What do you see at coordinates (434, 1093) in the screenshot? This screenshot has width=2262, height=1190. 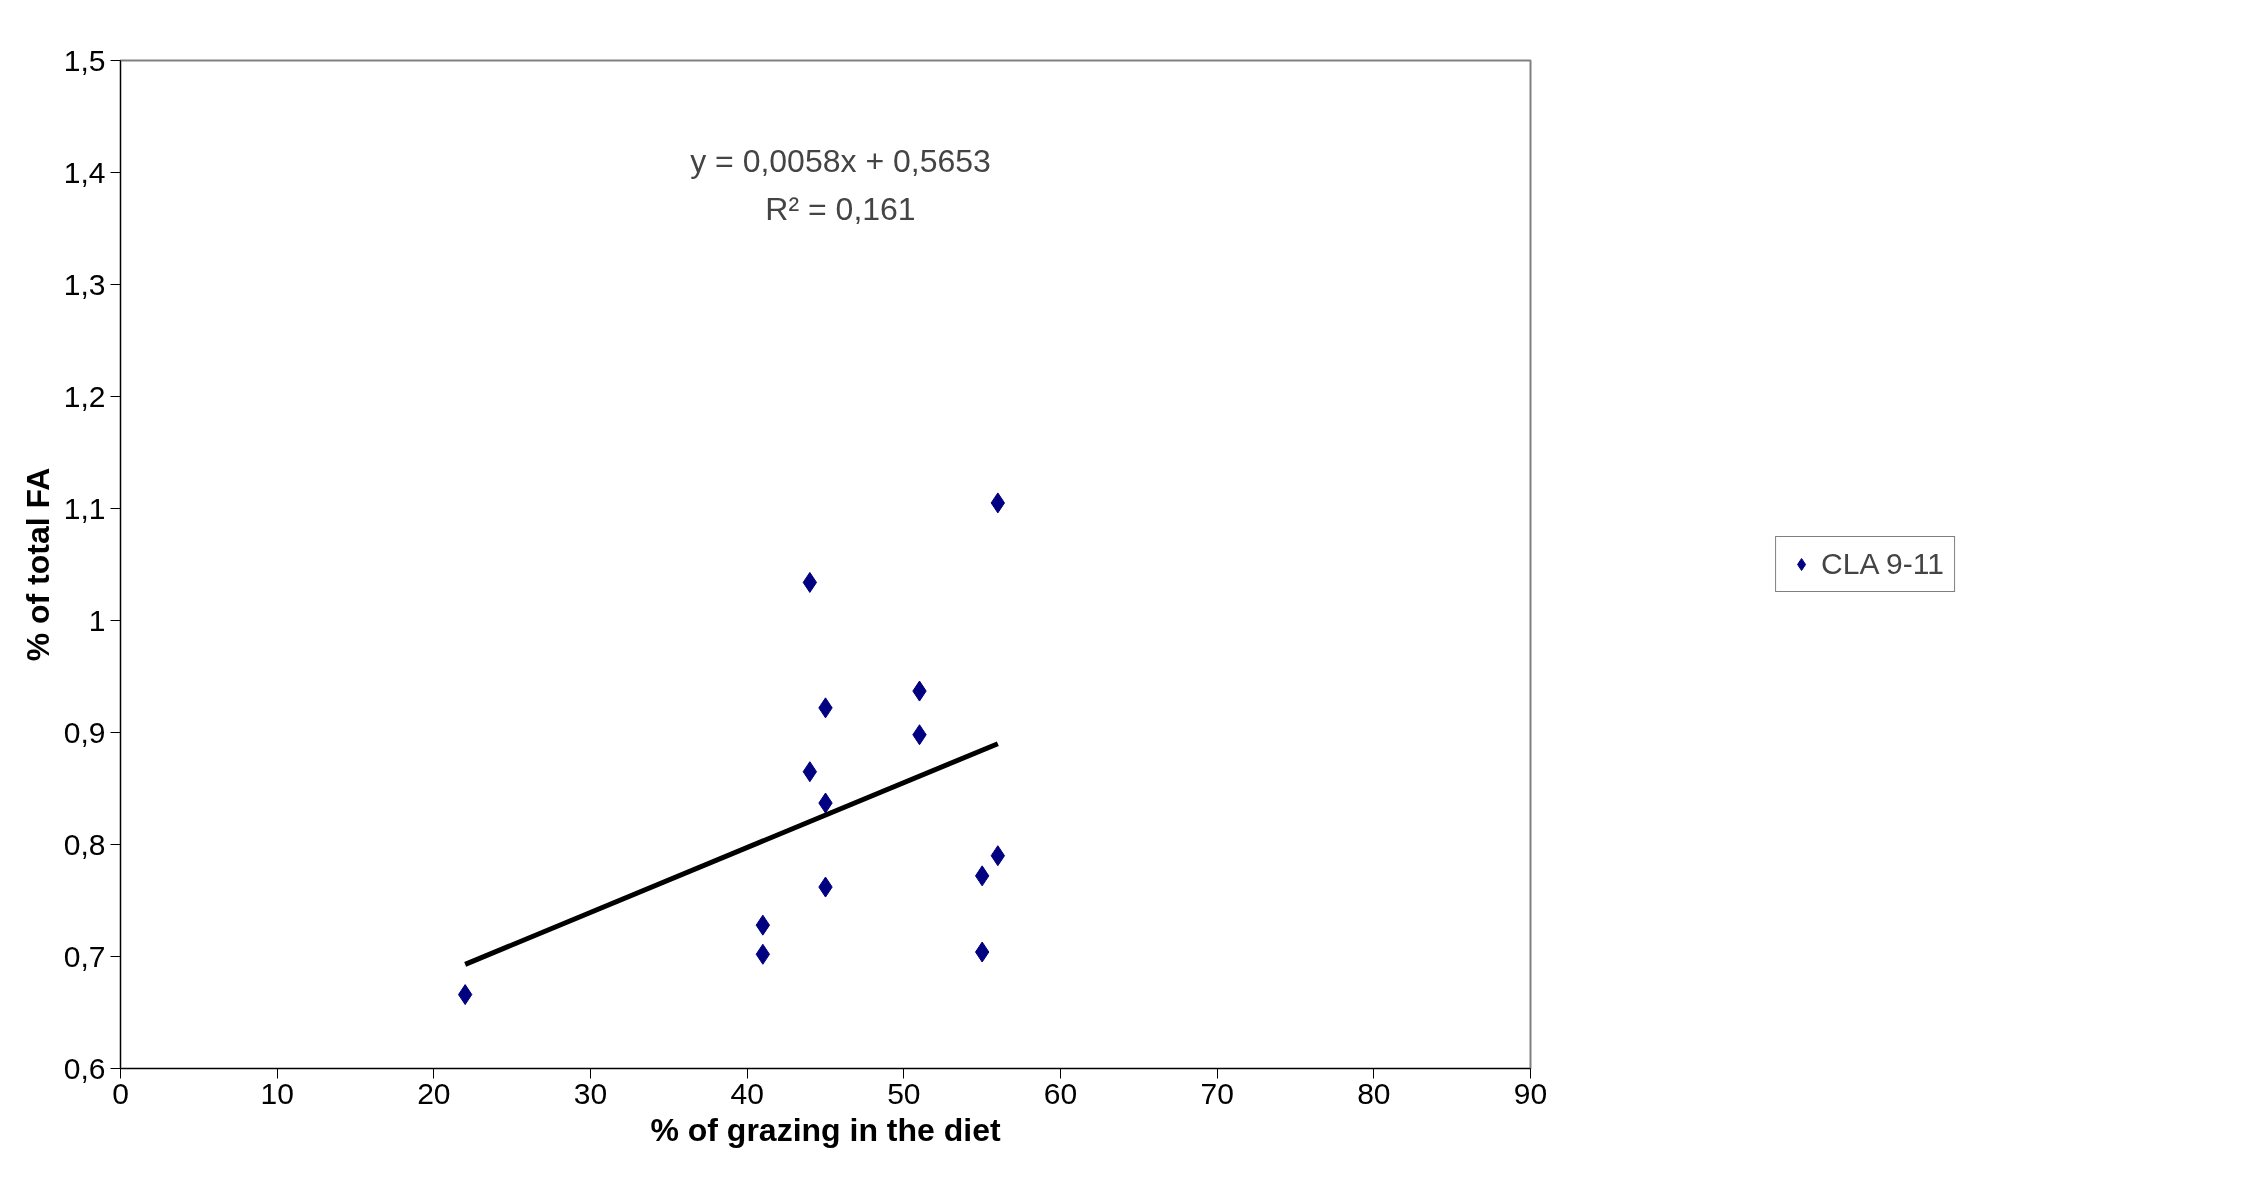 I see `x-tick-label: 20` at bounding box center [434, 1093].